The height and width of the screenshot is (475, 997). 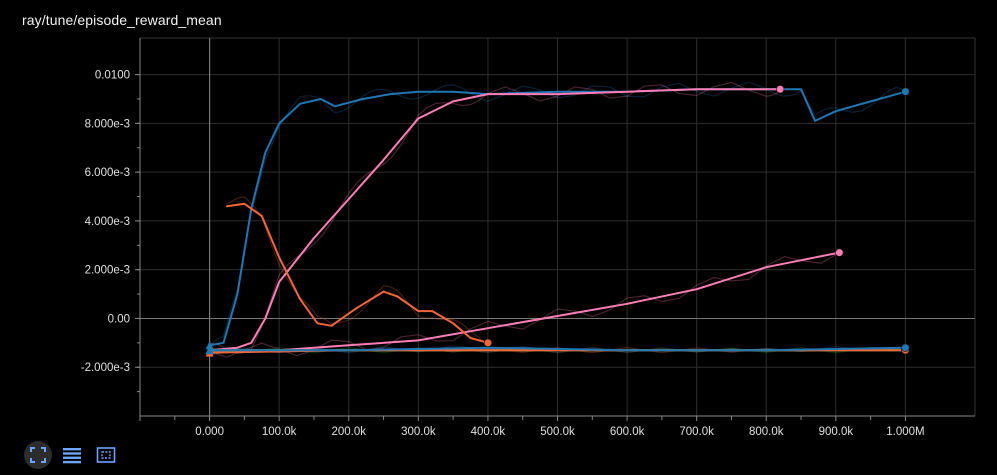 What do you see at coordinates (107, 124) in the screenshot?
I see `y-tick-label: 8.000e-3` at bounding box center [107, 124].